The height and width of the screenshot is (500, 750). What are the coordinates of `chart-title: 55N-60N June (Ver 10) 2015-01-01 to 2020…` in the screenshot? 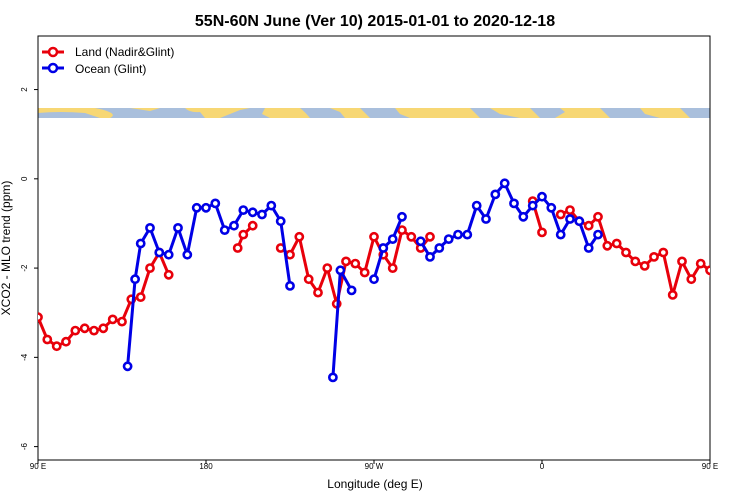 It's located at (375, 21).